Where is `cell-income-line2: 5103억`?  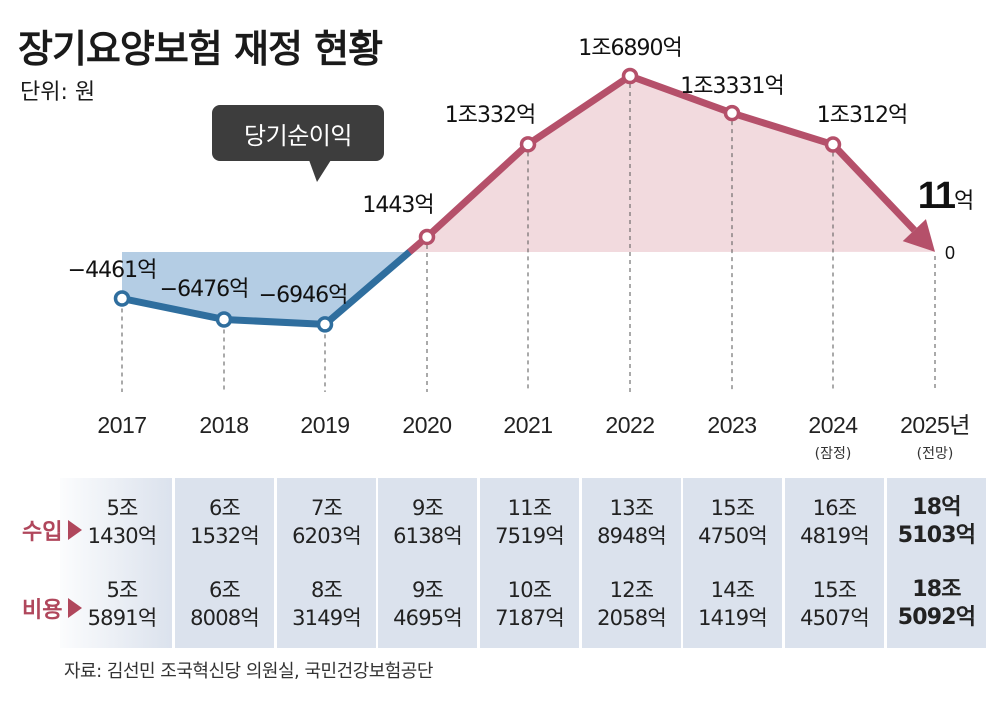
cell-income-line2: 5103억 is located at coordinates (936, 535).